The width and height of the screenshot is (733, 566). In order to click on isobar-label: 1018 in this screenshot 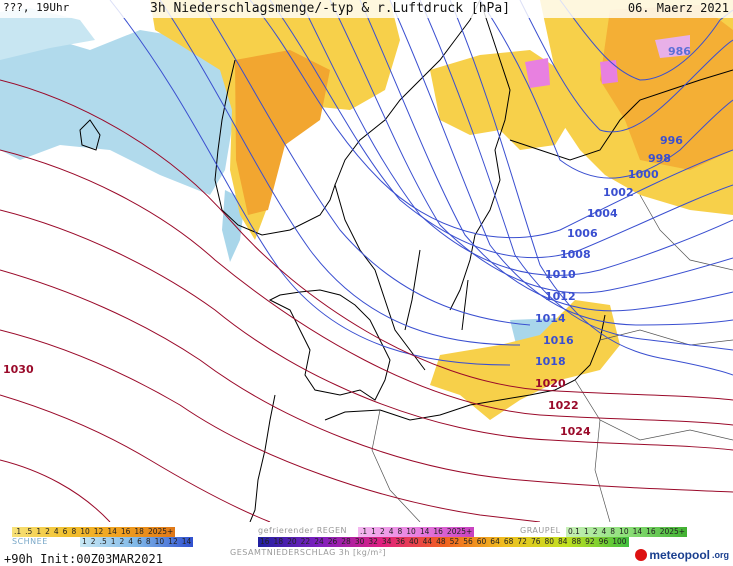, I will do `click(550, 361)`.